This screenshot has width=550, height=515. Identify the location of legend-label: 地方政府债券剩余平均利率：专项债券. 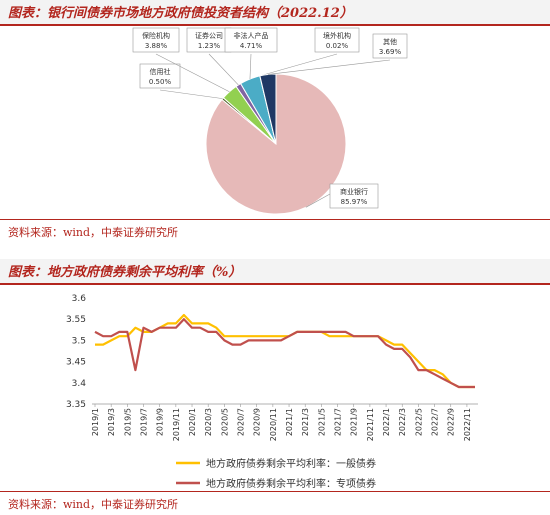
(291, 483).